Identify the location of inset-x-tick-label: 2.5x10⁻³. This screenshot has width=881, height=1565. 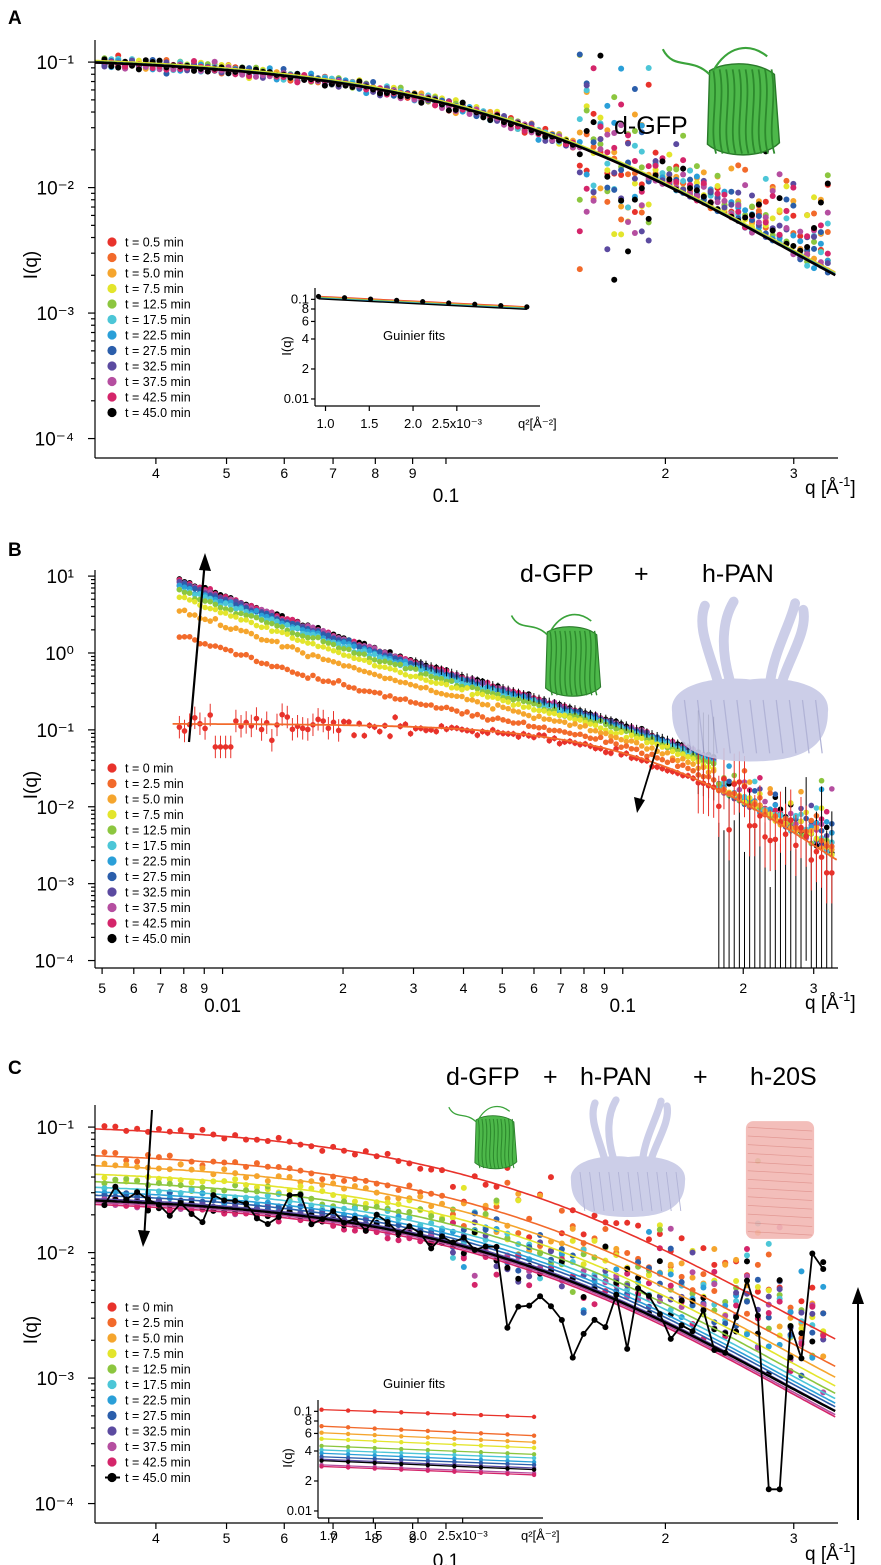
(463, 1535).